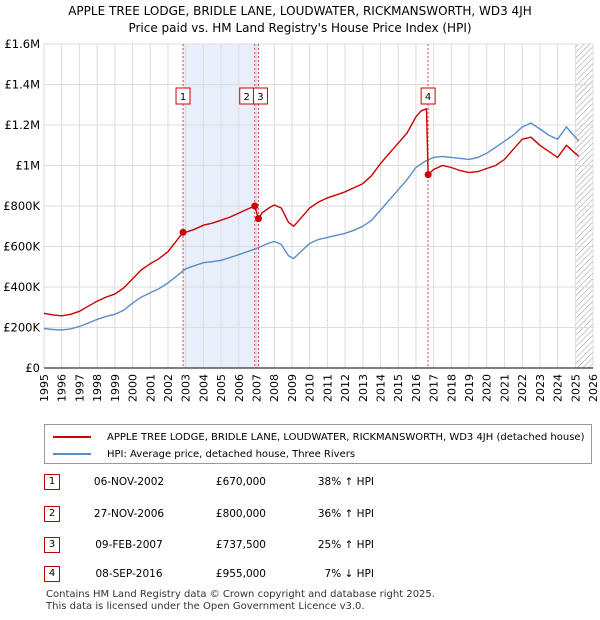 This screenshot has height=620, width=600. What do you see at coordinates (434, 388) in the screenshot?
I see `x-tick-label: 2017` at bounding box center [434, 388].